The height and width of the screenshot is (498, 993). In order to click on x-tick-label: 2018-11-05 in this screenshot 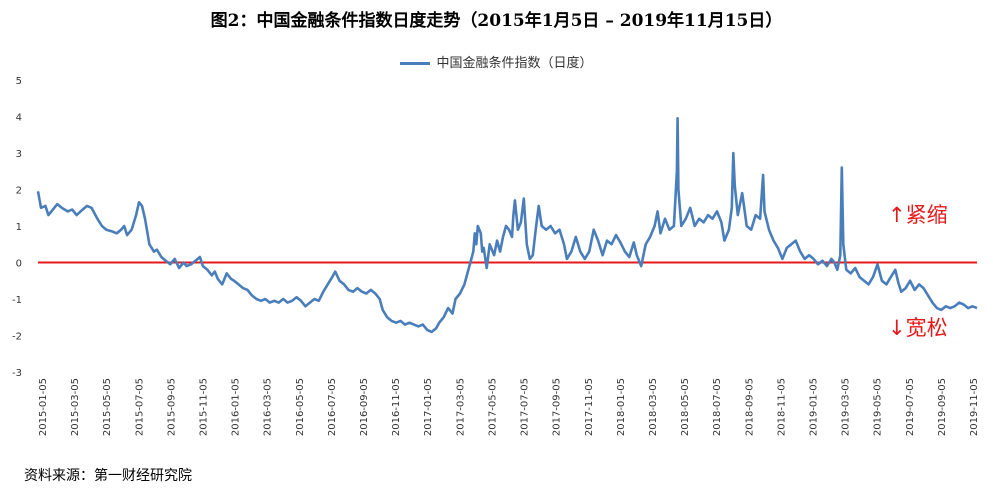, I will do `click(781, 407)`.